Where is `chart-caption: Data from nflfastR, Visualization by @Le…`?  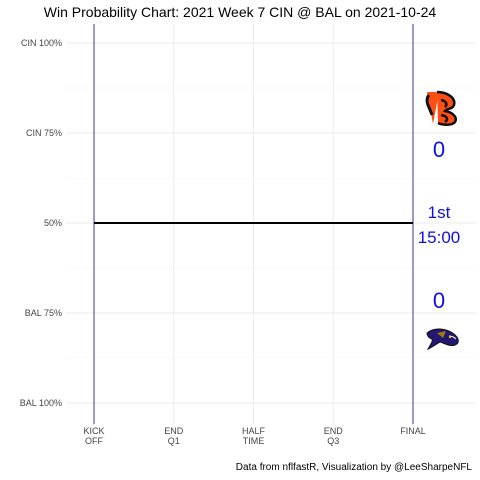 chart-caption: Data from nflfastR, Visualization by @Le… is located at coordinates (353, 467).